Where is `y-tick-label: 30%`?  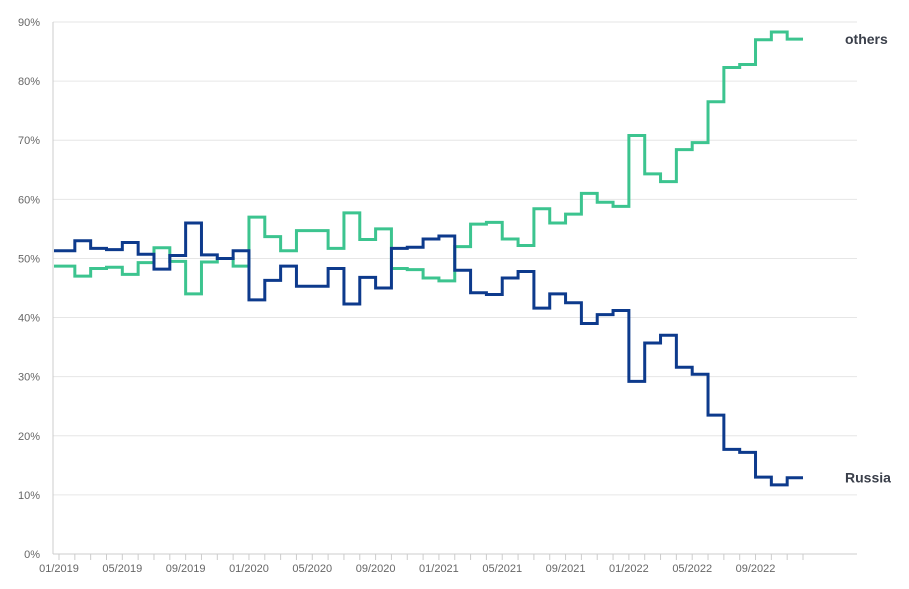
y-tick-label: 30% is located at coordinates (29, 378).